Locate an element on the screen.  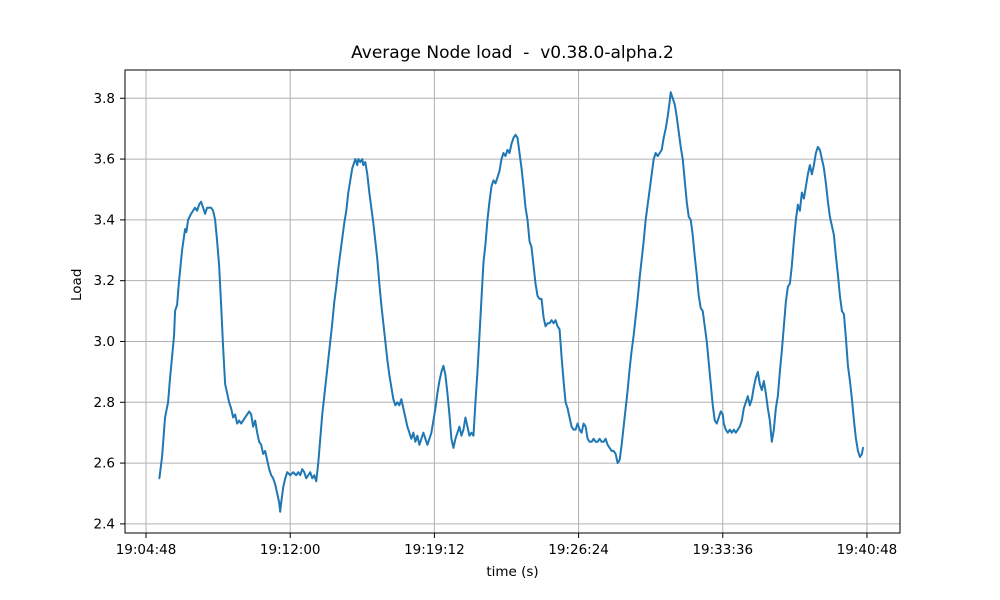
x-tick-label: 19:33:36 is located at coordinates (722, 550).